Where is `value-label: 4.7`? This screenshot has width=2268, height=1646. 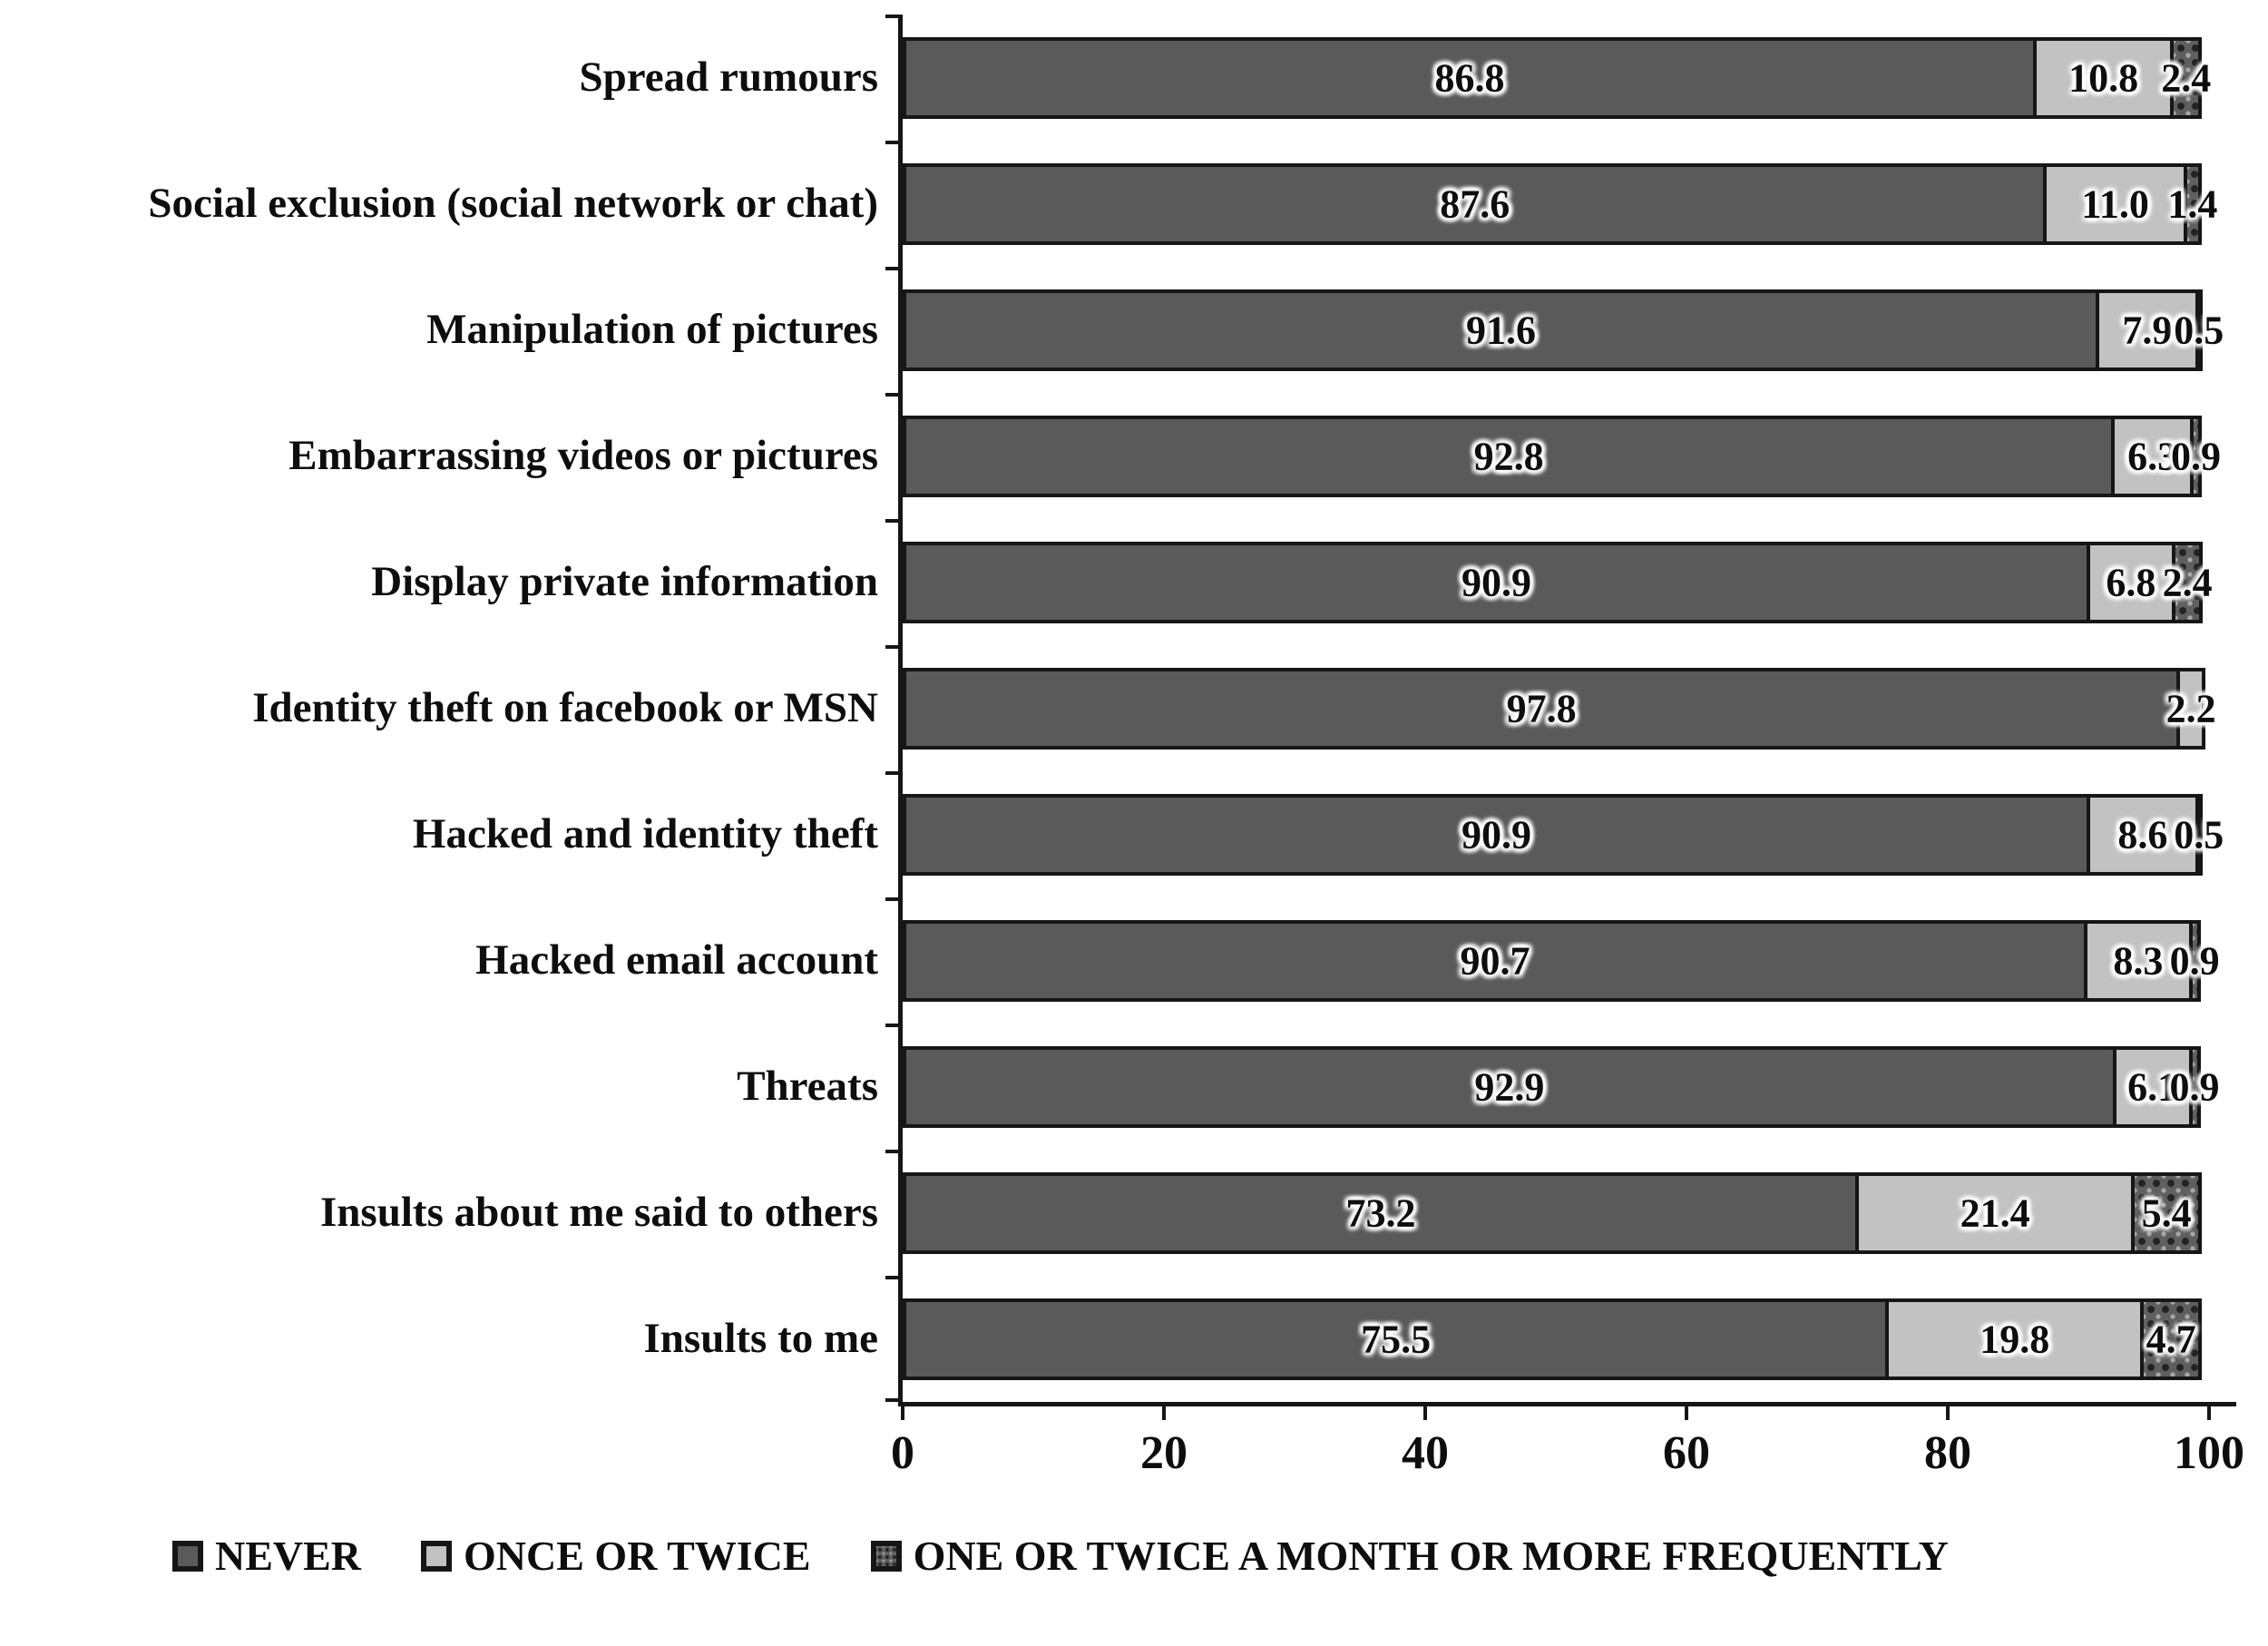
value-label: 4.7 is located at coordinates (2171, 1339).